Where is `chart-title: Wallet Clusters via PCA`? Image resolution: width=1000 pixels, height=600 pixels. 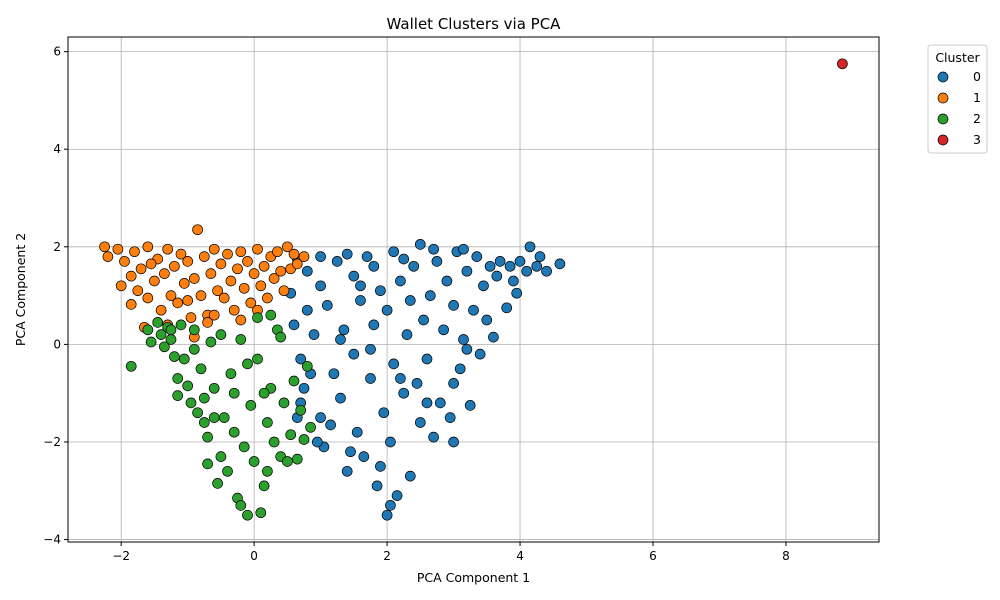 chart-title: Wallet Clusters via PCA is located at coordinates (474, 24).